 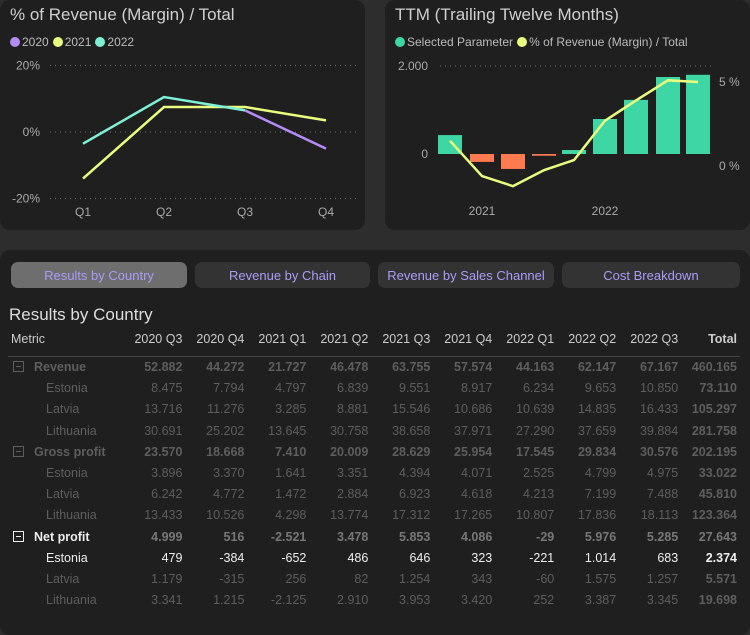 I want to click on column-header: 2021 Q1, so click(x=278, y=342).